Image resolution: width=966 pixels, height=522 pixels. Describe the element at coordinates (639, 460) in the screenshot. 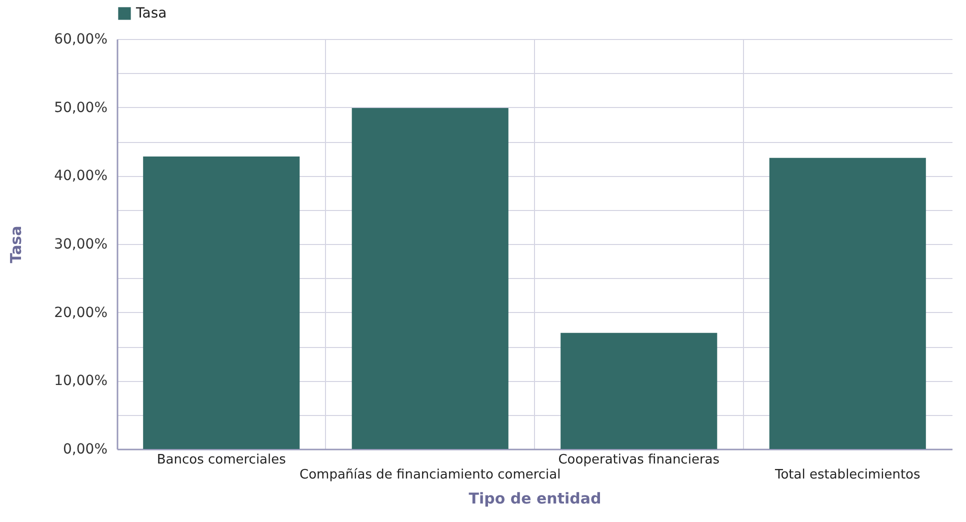

I see `x-tick-label: Cooperativas financieras` at that location.